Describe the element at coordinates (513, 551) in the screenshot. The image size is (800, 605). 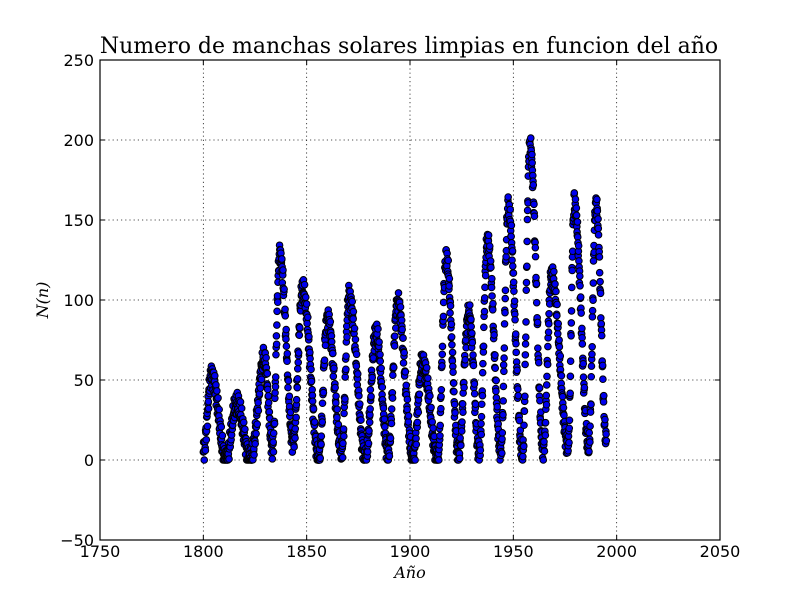
I see `x-tick-label: 1950` at that location.